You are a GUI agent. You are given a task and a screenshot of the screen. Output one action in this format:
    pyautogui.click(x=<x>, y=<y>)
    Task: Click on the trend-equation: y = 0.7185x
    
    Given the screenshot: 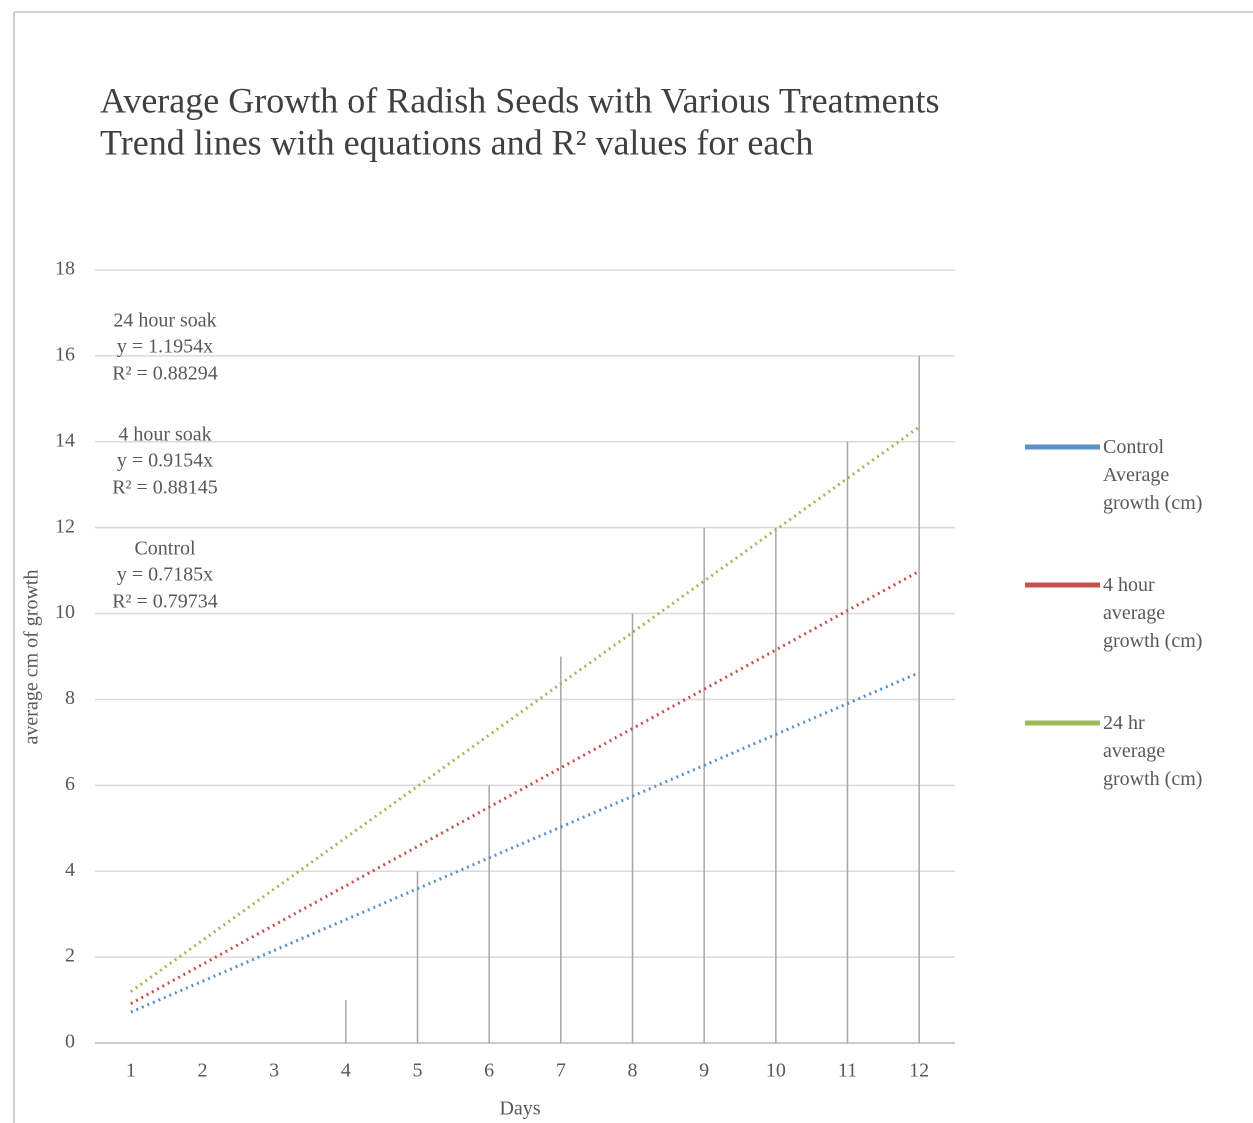 What is the action you would take?
    pyautogui.click(x=165, y=575)
    